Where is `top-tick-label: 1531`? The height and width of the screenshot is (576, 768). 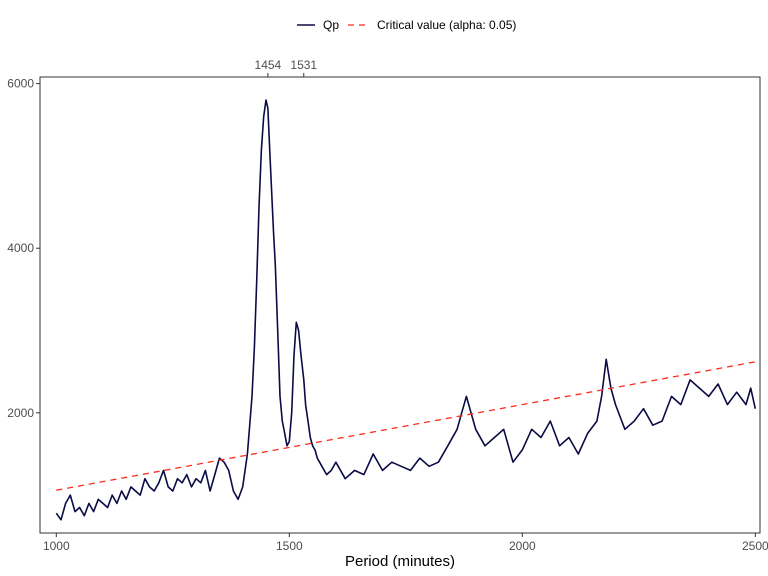 top-tick-label: 1531 is located at coordinates (303, 65).